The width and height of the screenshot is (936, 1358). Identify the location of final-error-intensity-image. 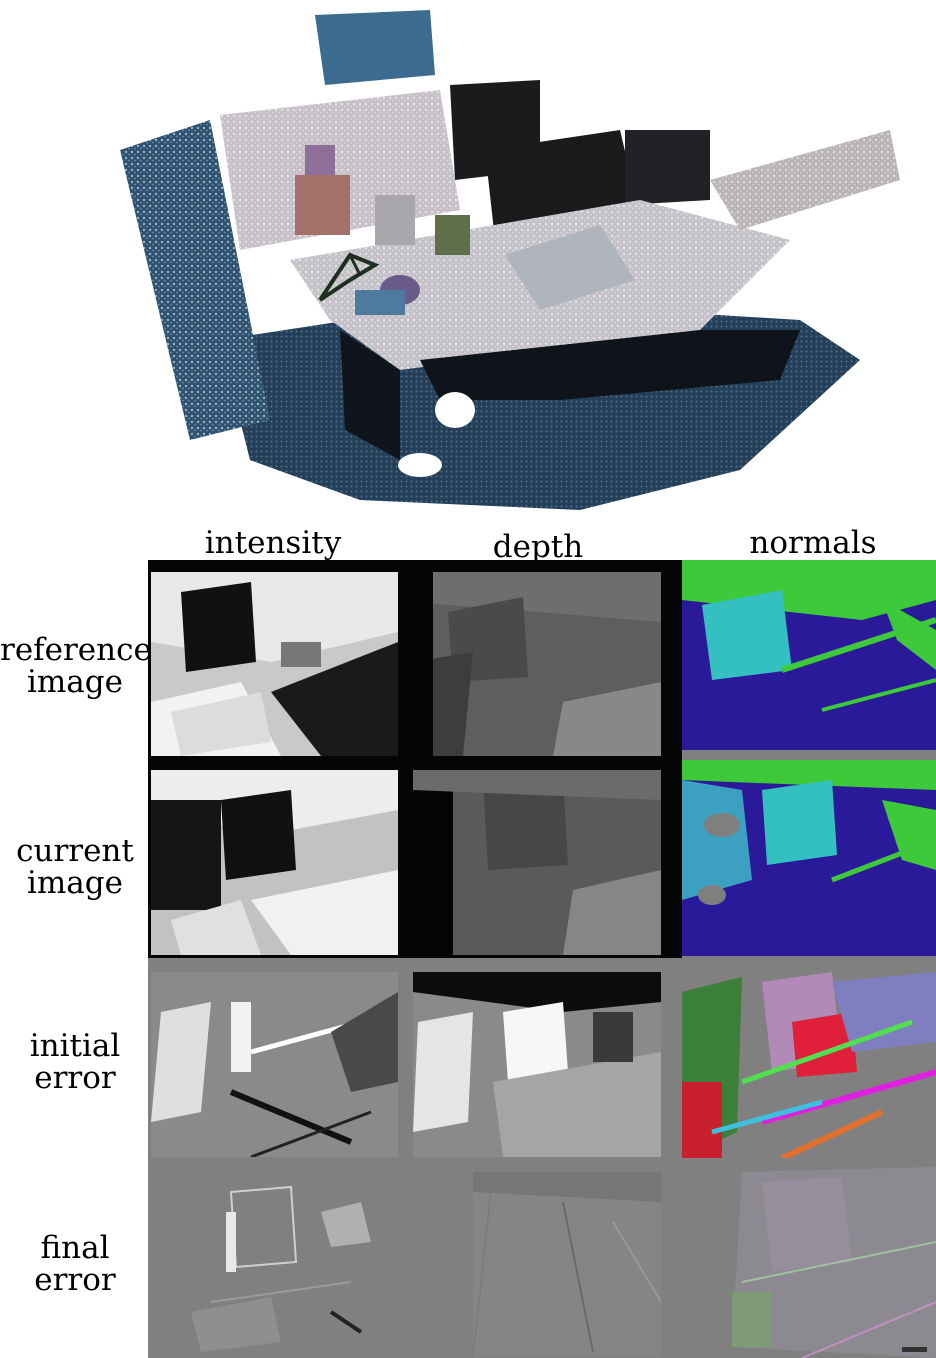
(274, 1264).